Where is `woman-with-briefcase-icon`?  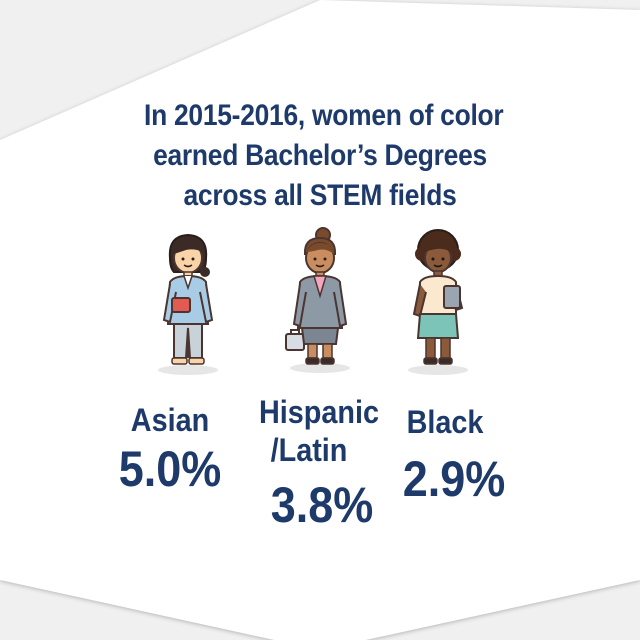
woman-with-briefcase-icon is located at coordinates (320, 301).